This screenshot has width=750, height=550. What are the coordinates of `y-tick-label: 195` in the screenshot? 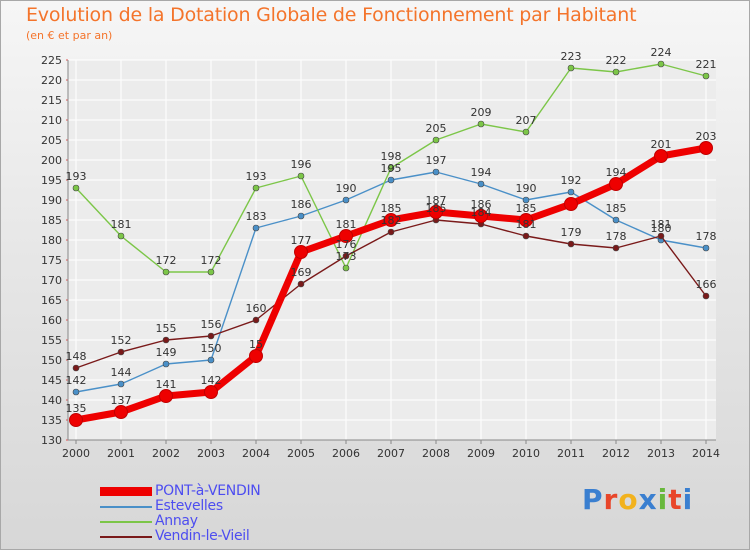 It's located at (51, 180).